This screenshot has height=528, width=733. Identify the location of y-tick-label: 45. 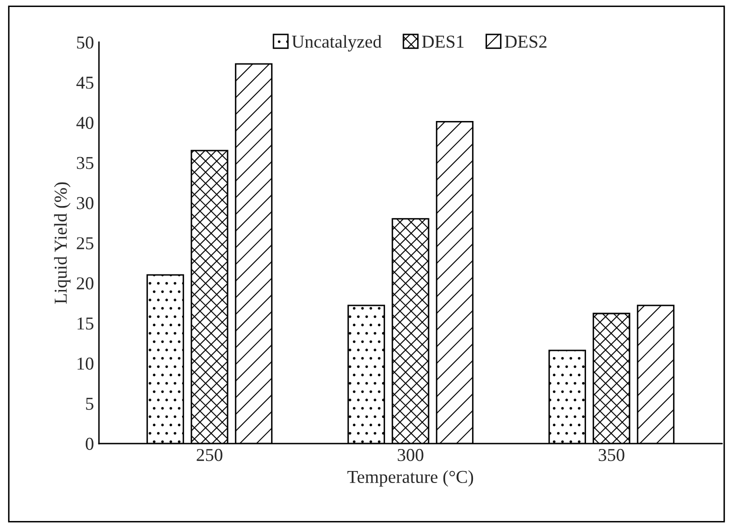
(85, 82).